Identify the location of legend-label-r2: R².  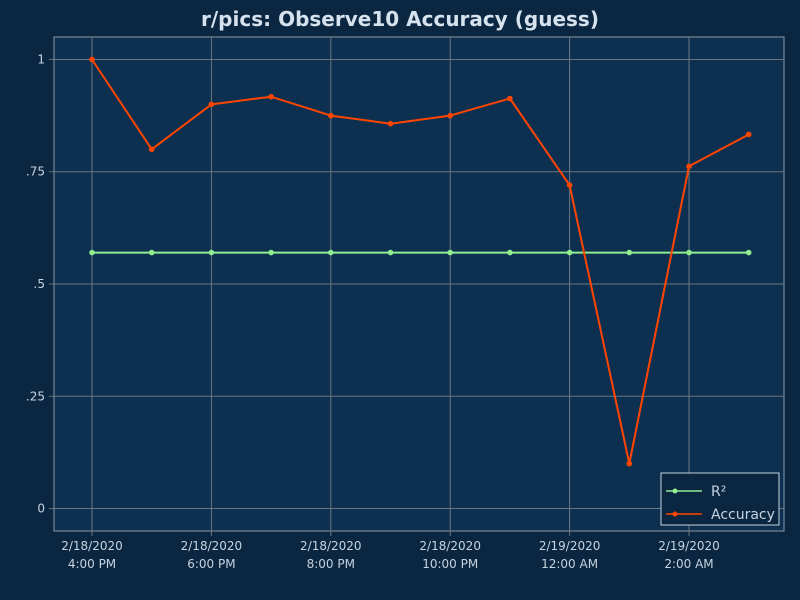
(718, 492).